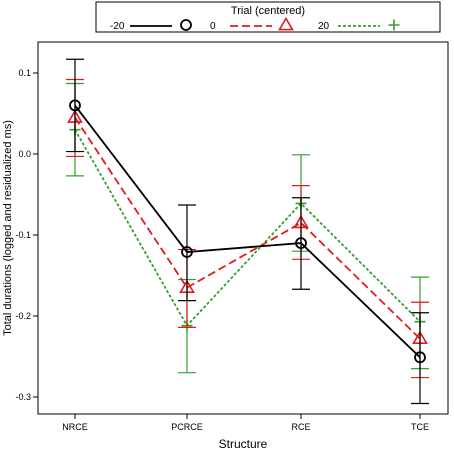  I want to click on legend: Trial (centered) -20 0 20, so click(268, 17).